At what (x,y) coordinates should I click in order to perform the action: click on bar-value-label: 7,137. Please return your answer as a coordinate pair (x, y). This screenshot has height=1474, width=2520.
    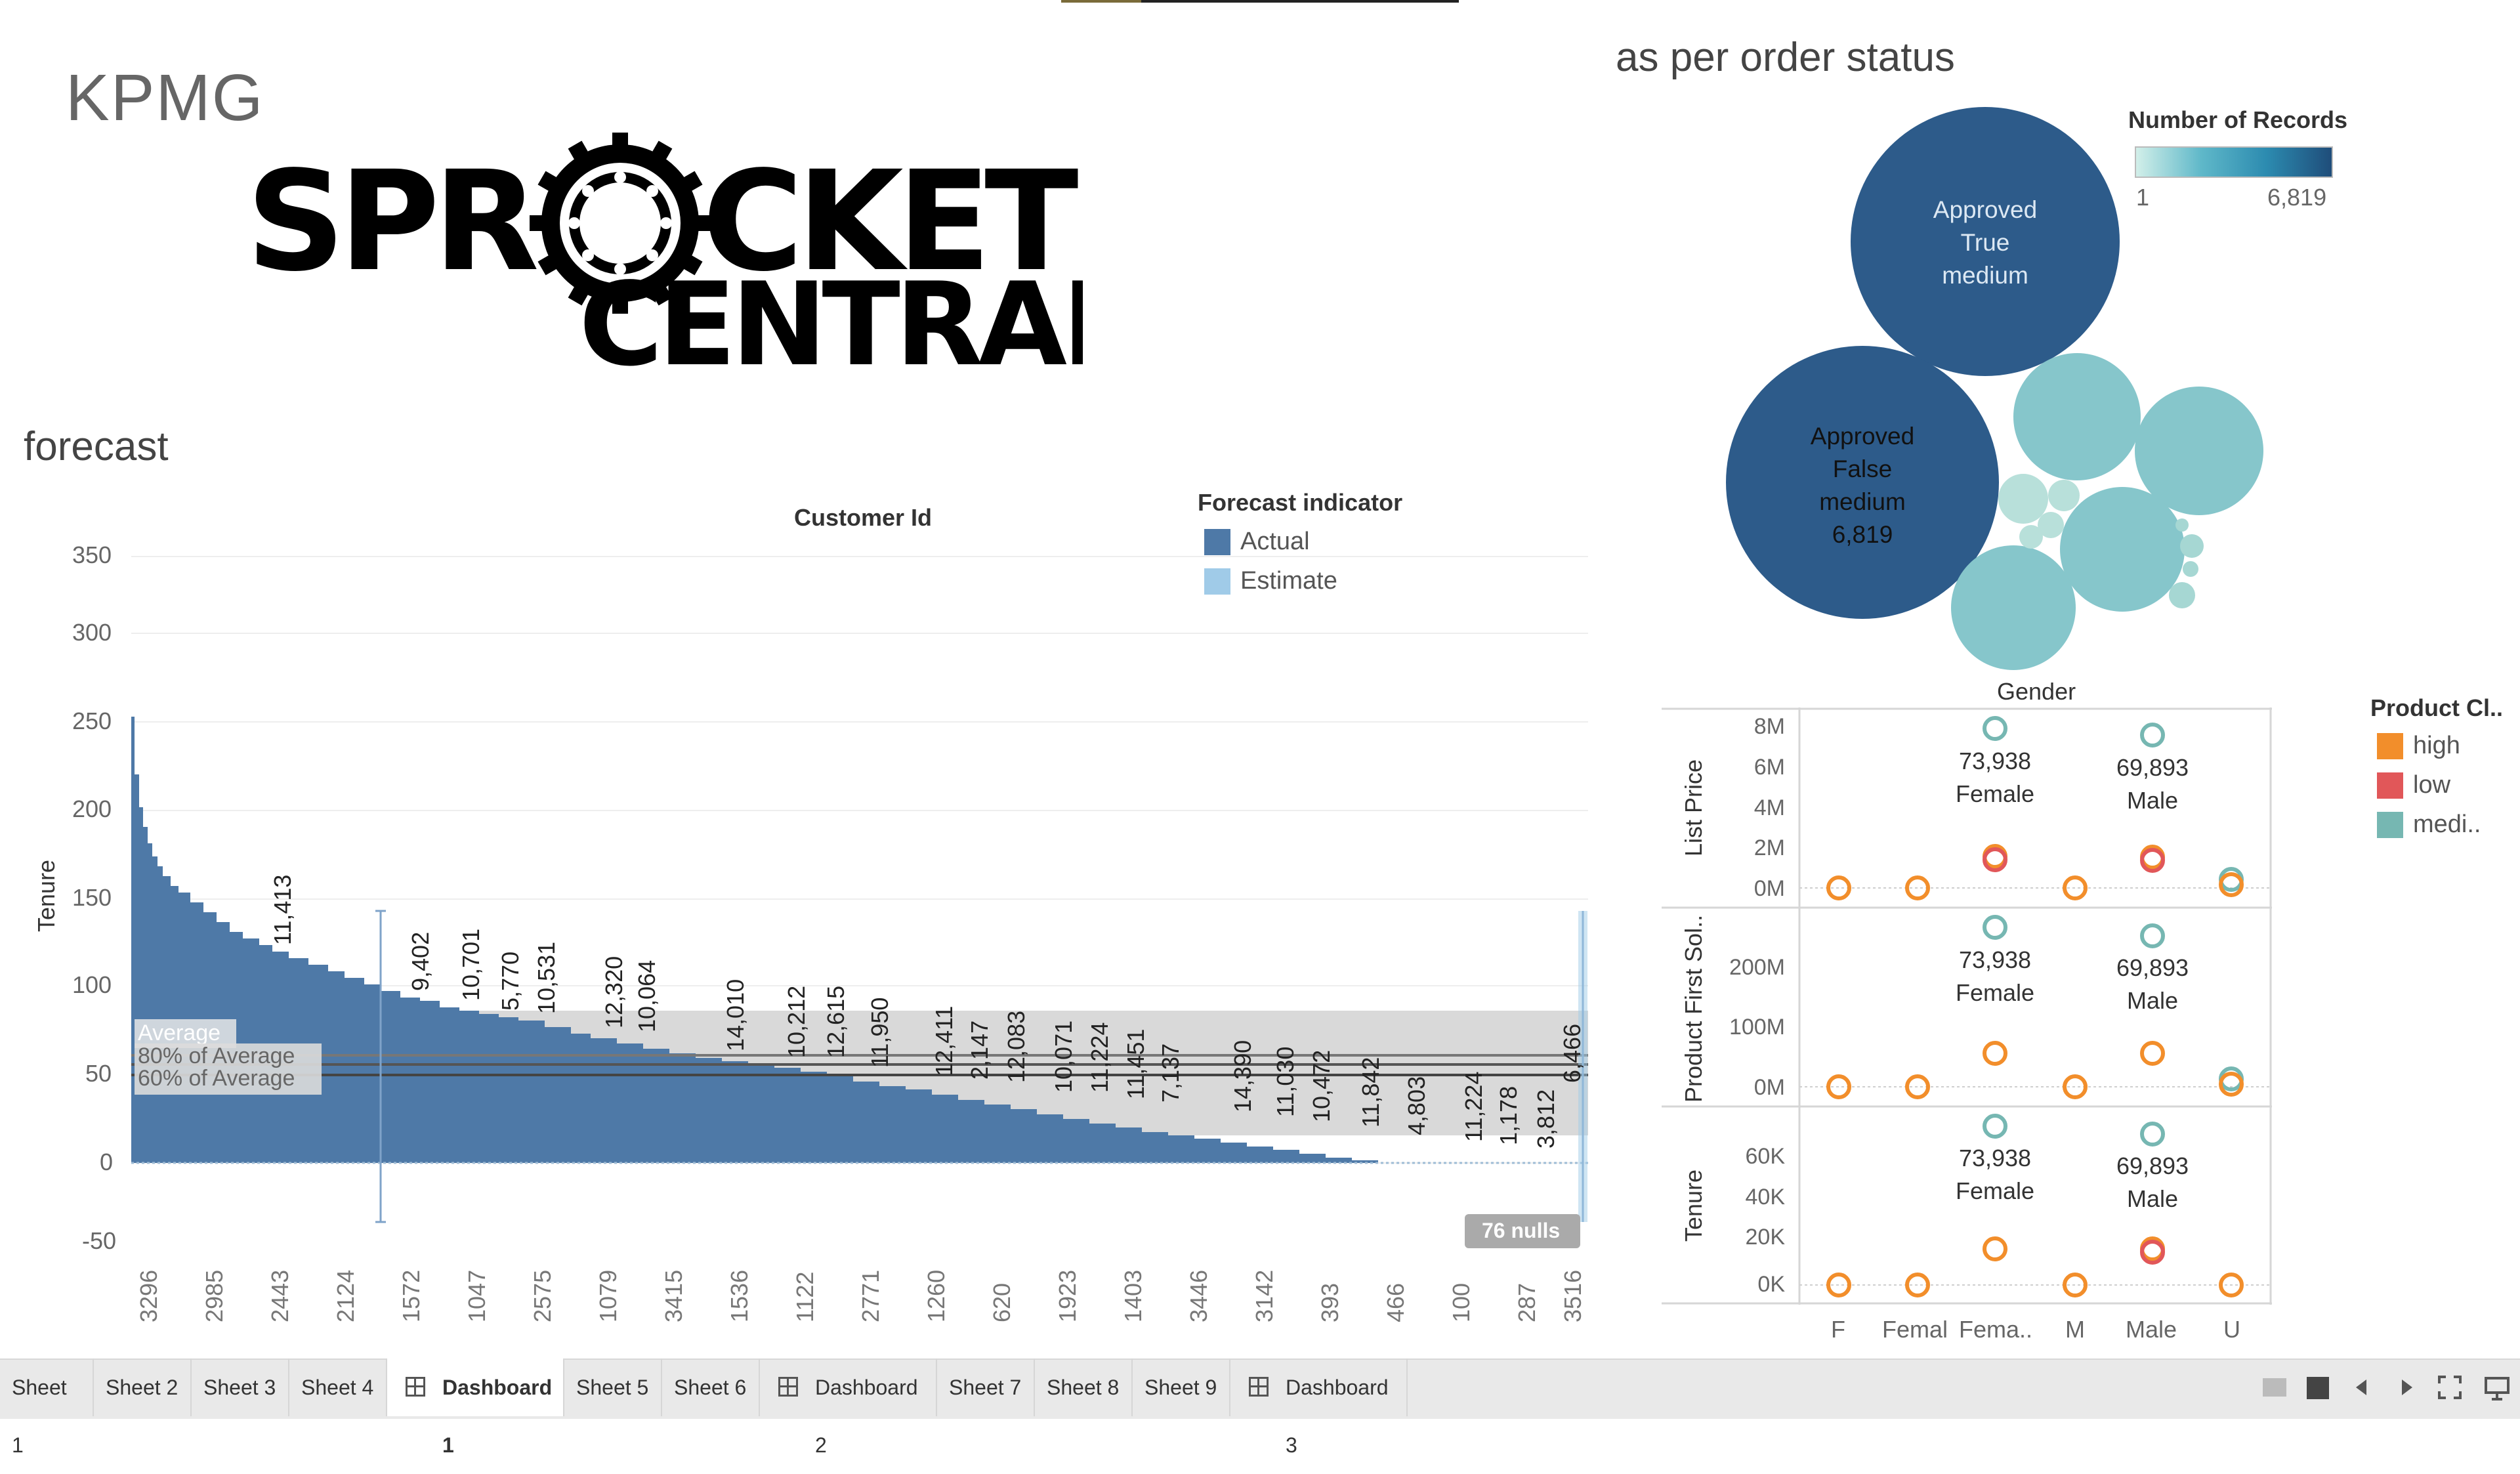
    Looking at the image, I should click on (1170, 1073).